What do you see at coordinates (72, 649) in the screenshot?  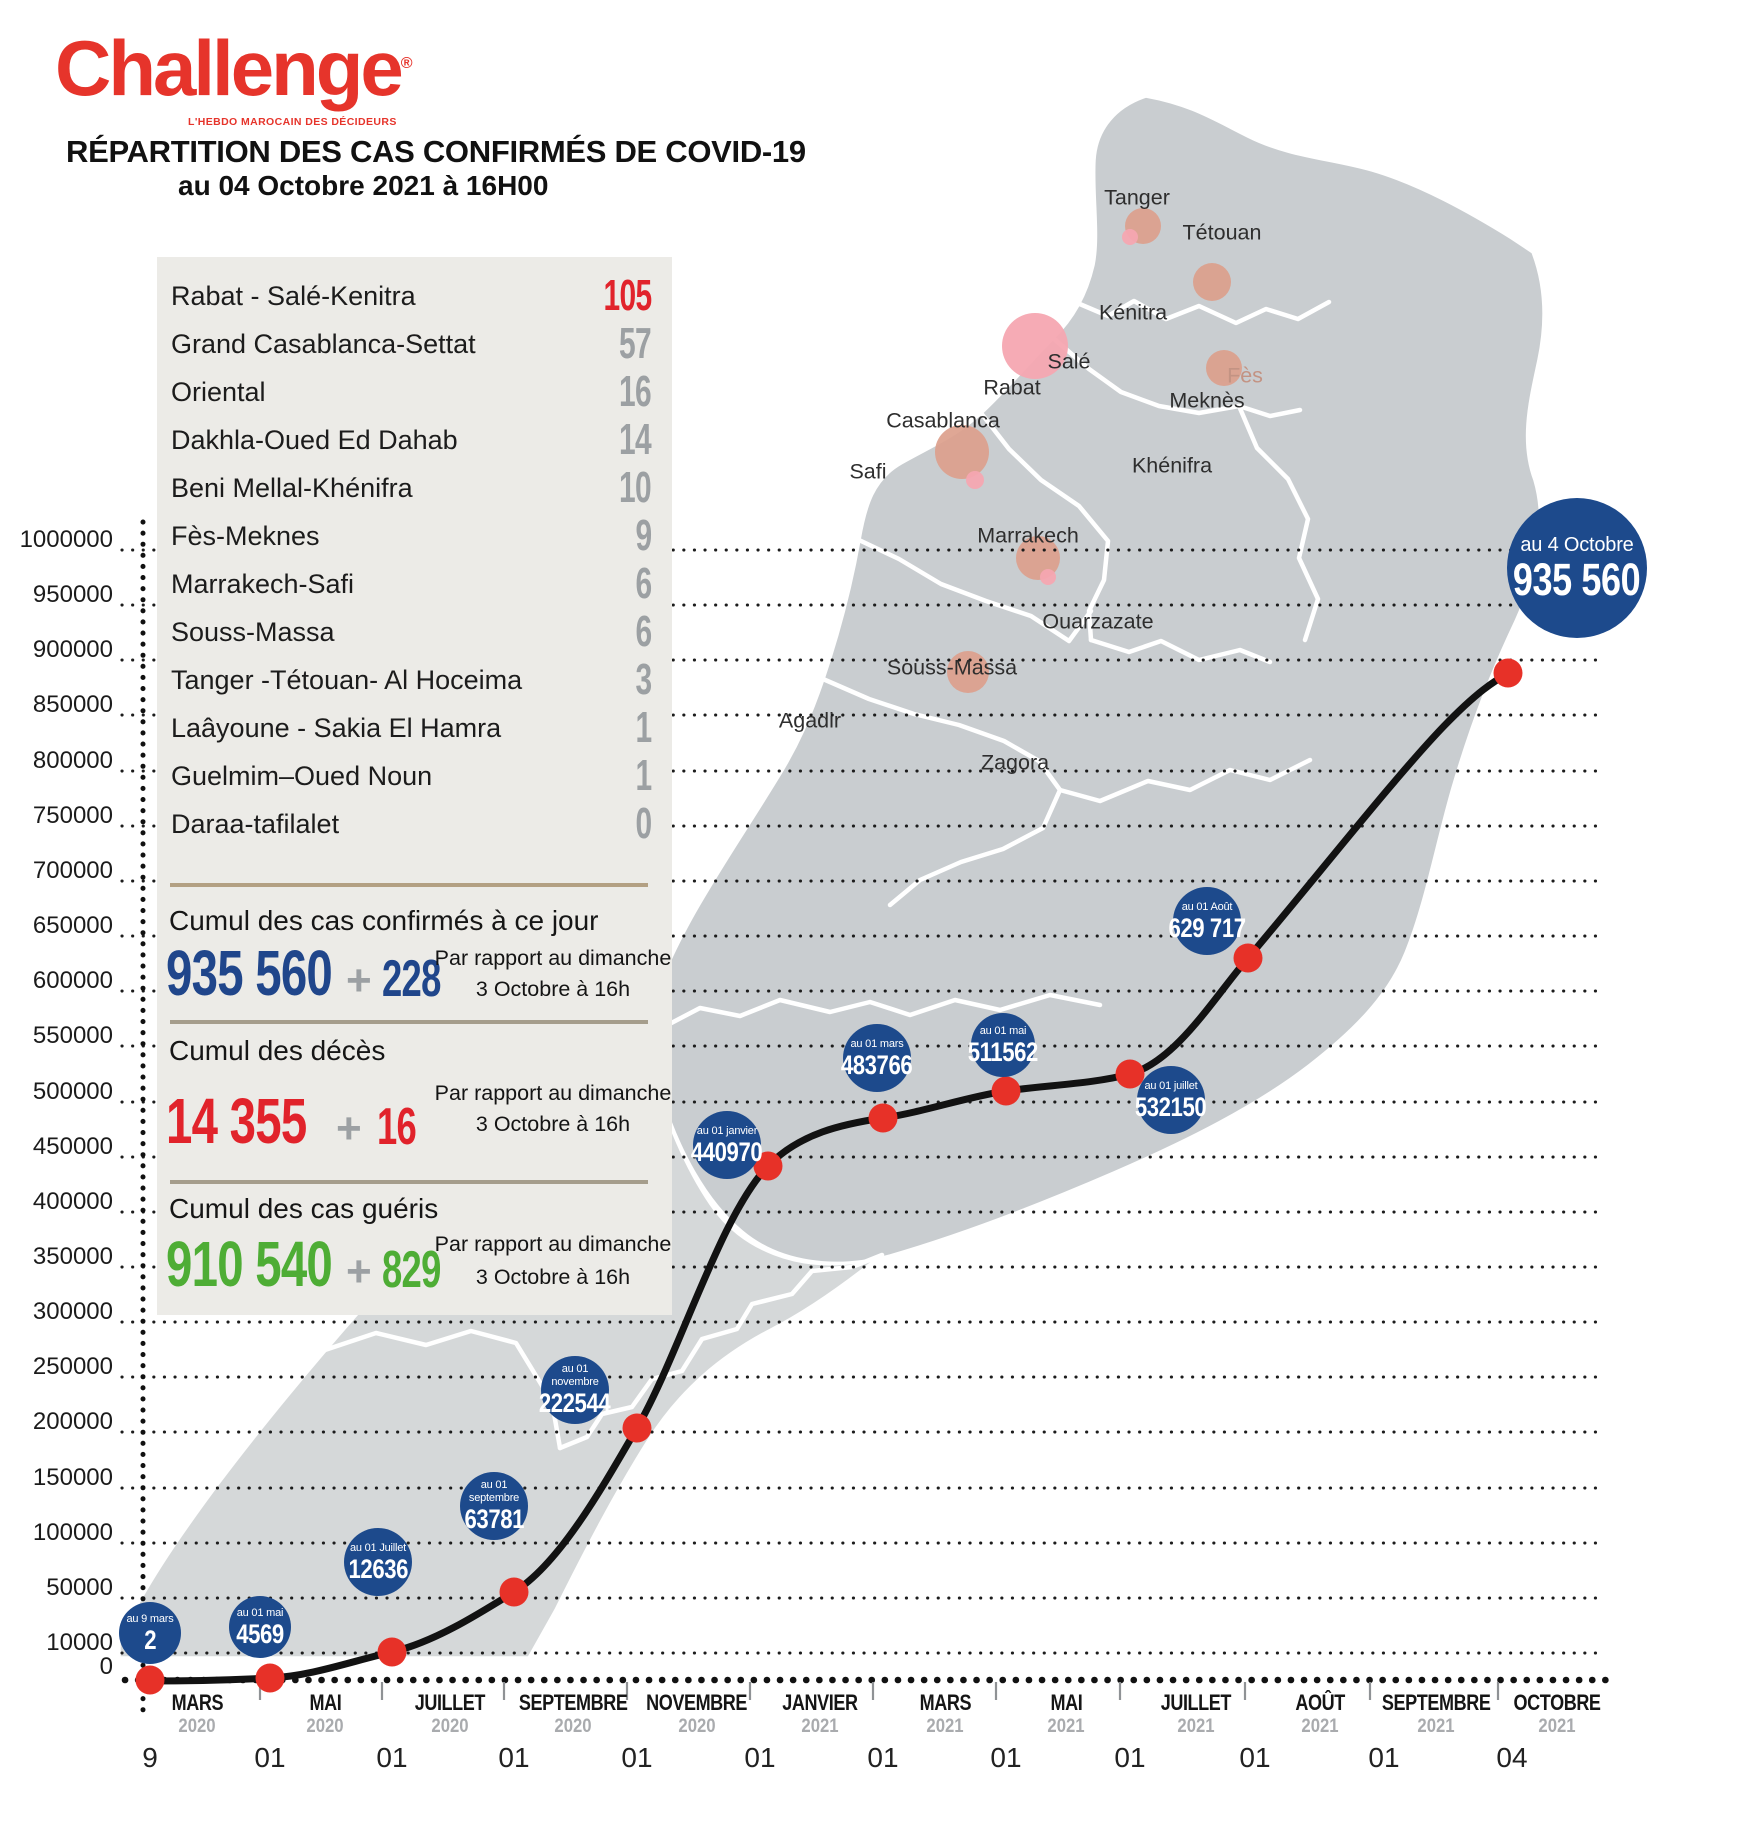 I see `y-axis-label: 900000` at bounding box center [72, 649].